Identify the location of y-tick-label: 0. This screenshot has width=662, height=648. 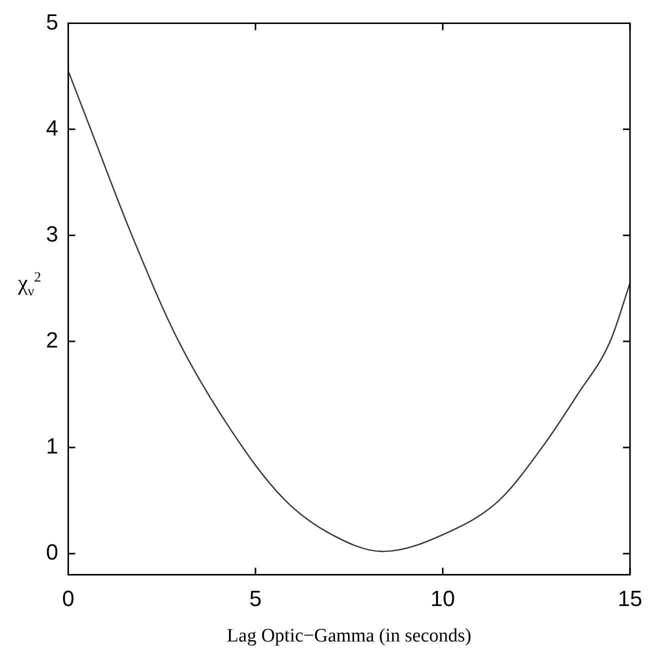
(52, 552).